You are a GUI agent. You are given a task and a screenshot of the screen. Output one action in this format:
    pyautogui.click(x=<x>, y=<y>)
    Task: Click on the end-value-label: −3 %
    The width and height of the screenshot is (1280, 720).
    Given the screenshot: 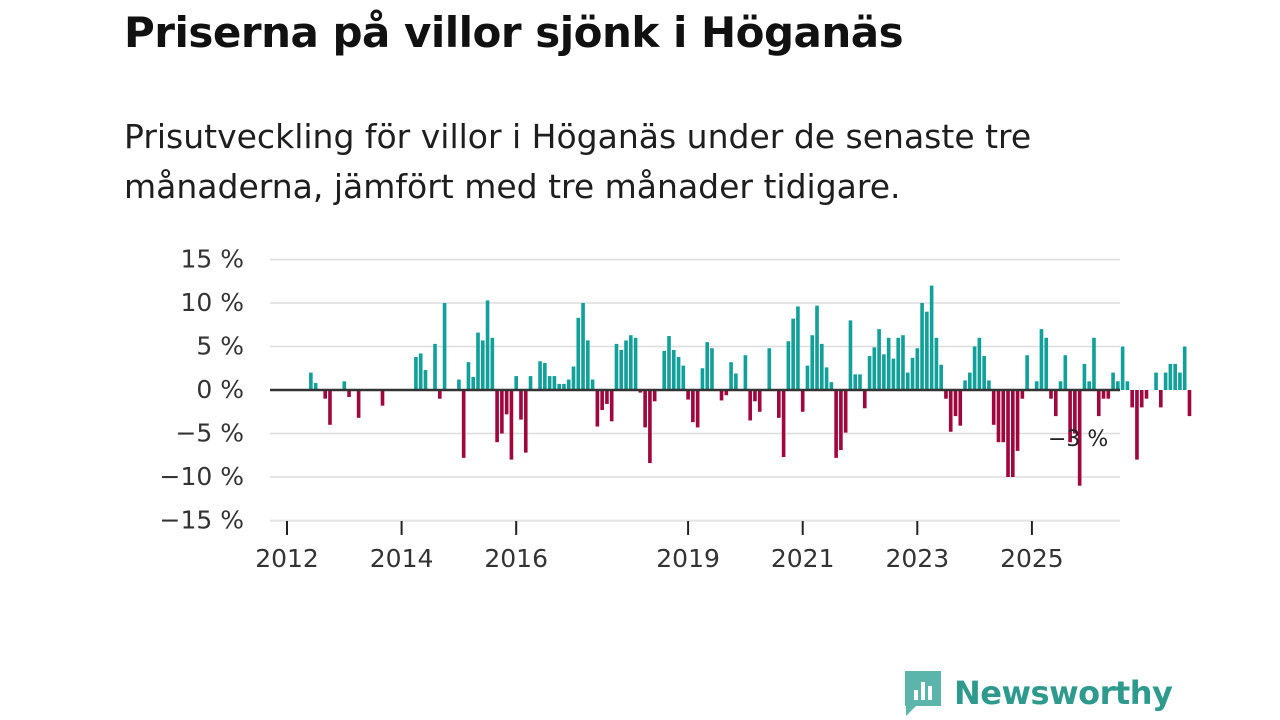 What is the action you would take?
    pyautogui.click(x=1078, y=439)
    